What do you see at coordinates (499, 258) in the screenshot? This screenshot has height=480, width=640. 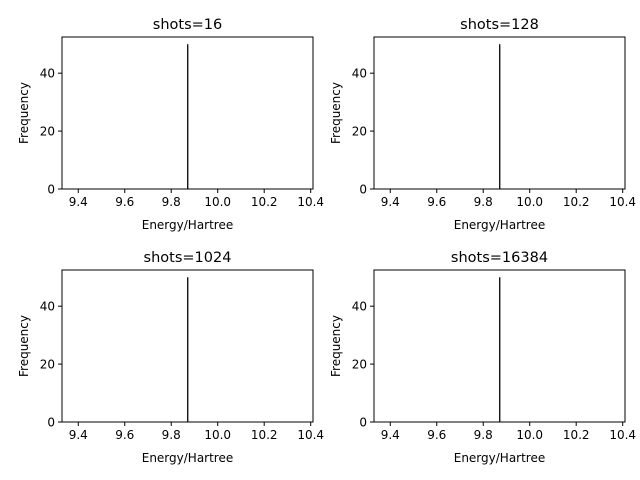 I see `subplot-title: shots=16384` at bounding box center [499, 258].